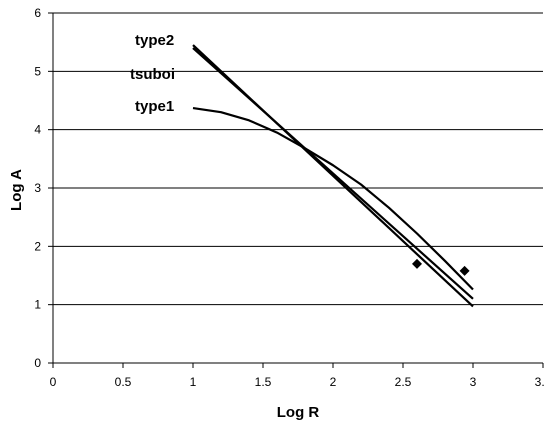 This screenshot has width=545, height=426. I want to click on y-tick-labels: 0 1 2 3 4 5 6, so click(37, 188).